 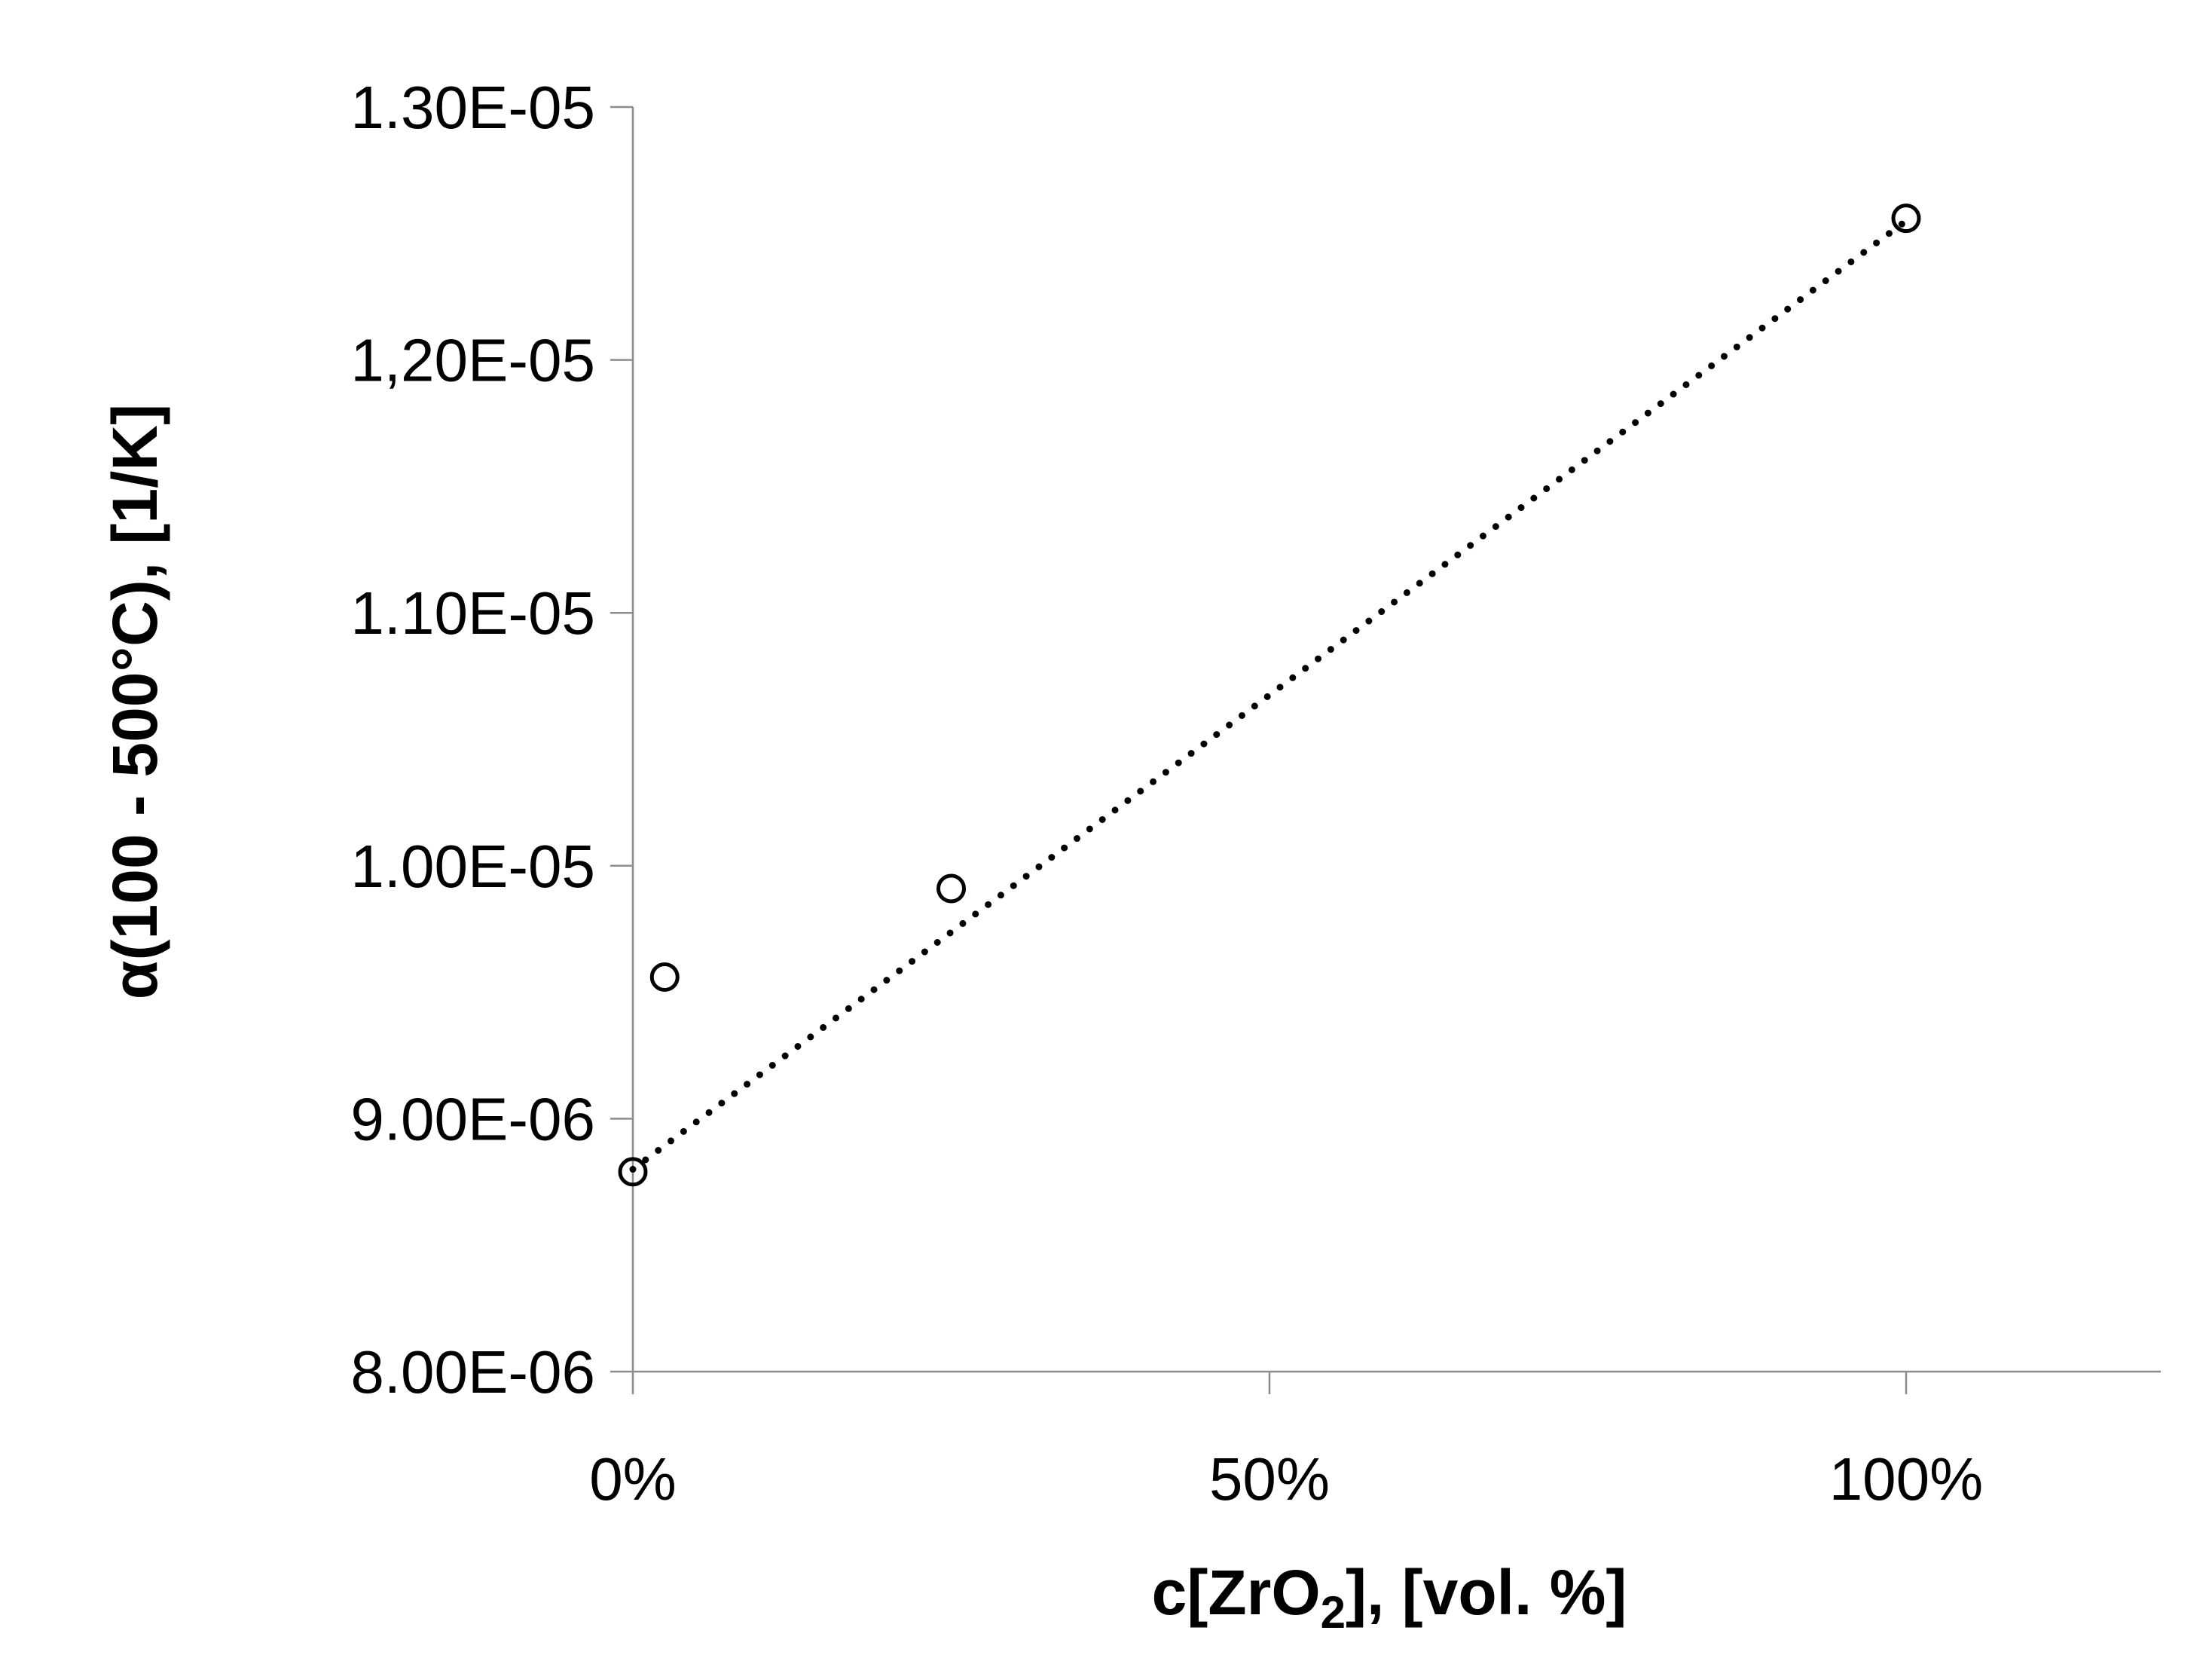 What do you see at coordinates (472, 1118) in the screenshot?
I see `y-tick-label: 9.00E-06` at bounding box center [472, 1118].